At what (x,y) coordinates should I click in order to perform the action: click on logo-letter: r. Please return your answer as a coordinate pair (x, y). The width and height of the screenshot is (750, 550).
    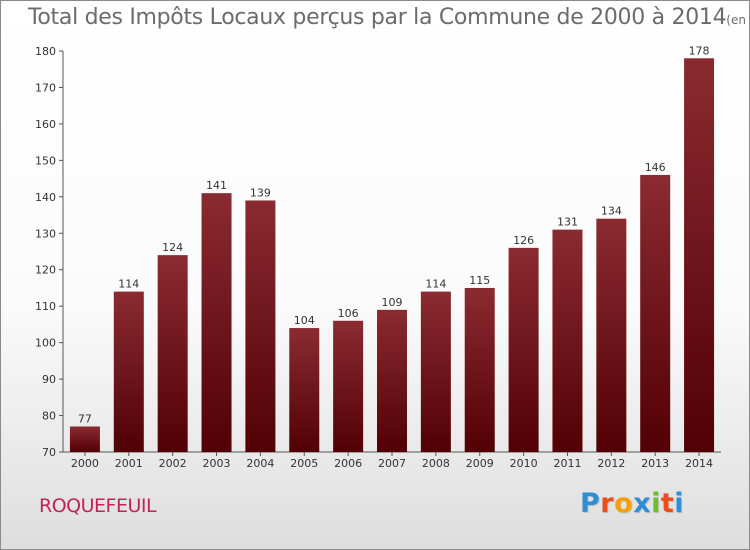
    Looking at the image, I should click on (607, 503).